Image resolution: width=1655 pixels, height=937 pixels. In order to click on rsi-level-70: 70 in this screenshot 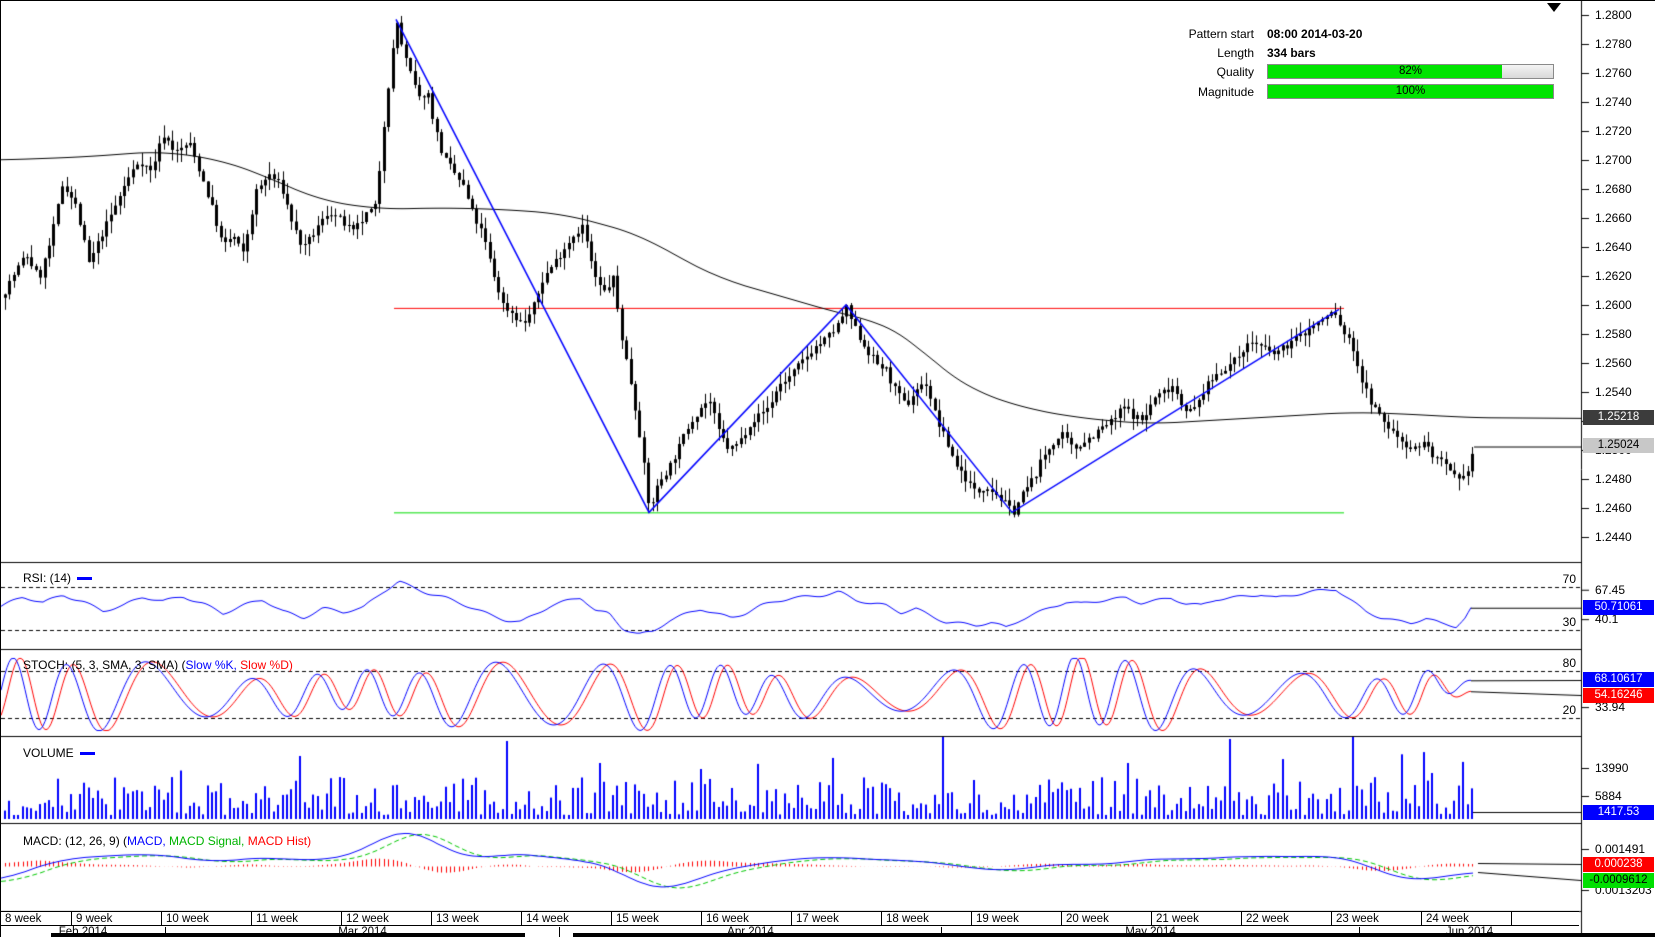, I will do `click(1569, 579)`.